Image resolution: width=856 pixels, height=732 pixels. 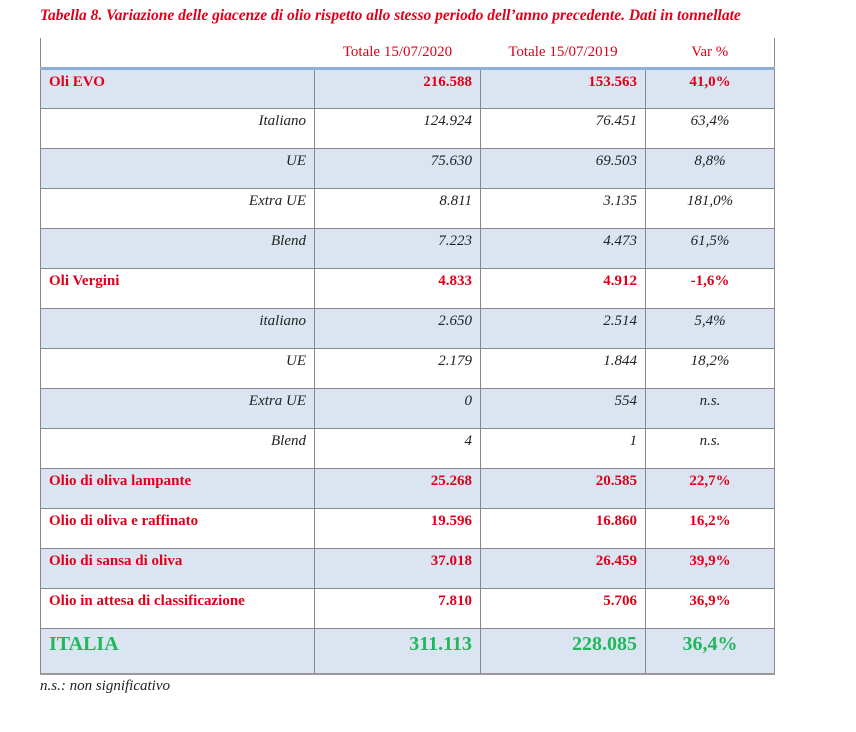 I want to click on table-row: Oli Vergini 4.833 4.912 -1,6%, so click(x=407, y=288).